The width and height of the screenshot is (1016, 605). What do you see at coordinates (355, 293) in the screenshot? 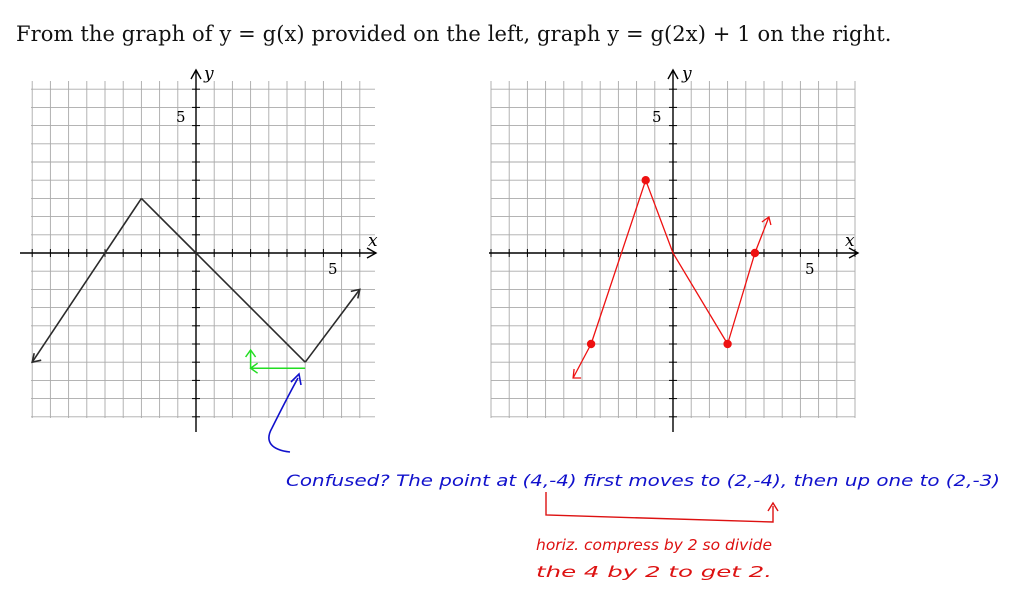
I see `g-end-arrow` at bounding box center [355, 293].